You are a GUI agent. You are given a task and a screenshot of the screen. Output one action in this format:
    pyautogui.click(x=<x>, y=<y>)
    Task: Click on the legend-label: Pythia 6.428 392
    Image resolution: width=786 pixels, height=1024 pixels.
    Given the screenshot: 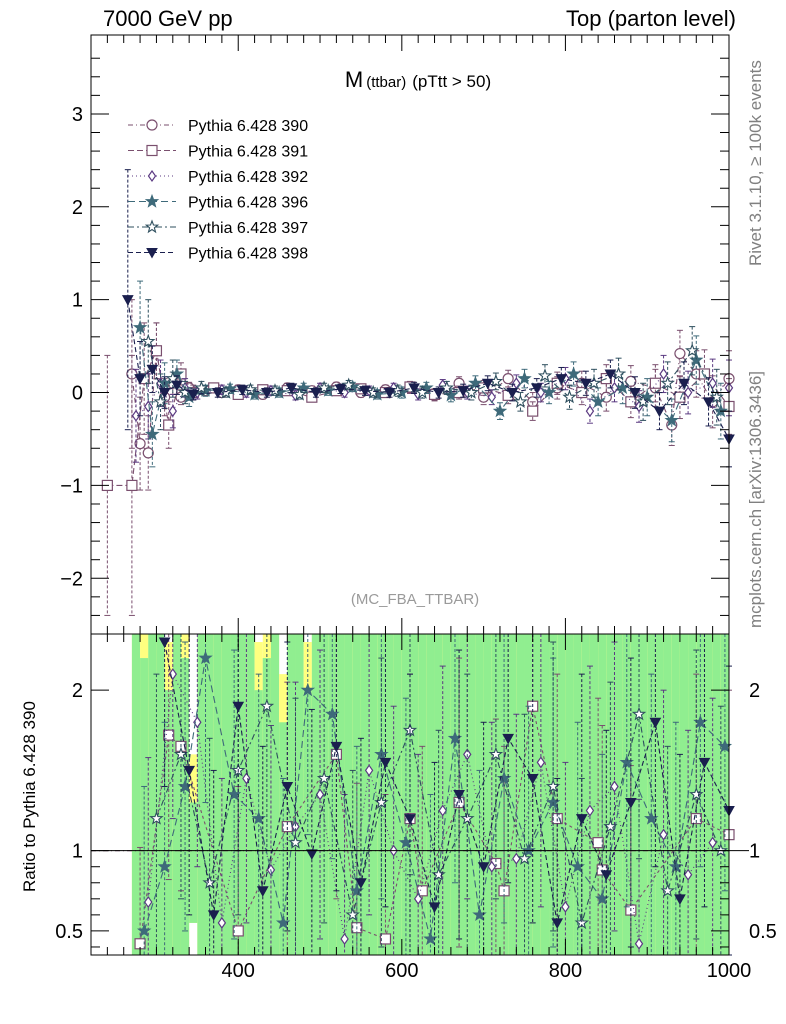 What is the action you would take?
    pyautogui.click(x=248, y=177)
    